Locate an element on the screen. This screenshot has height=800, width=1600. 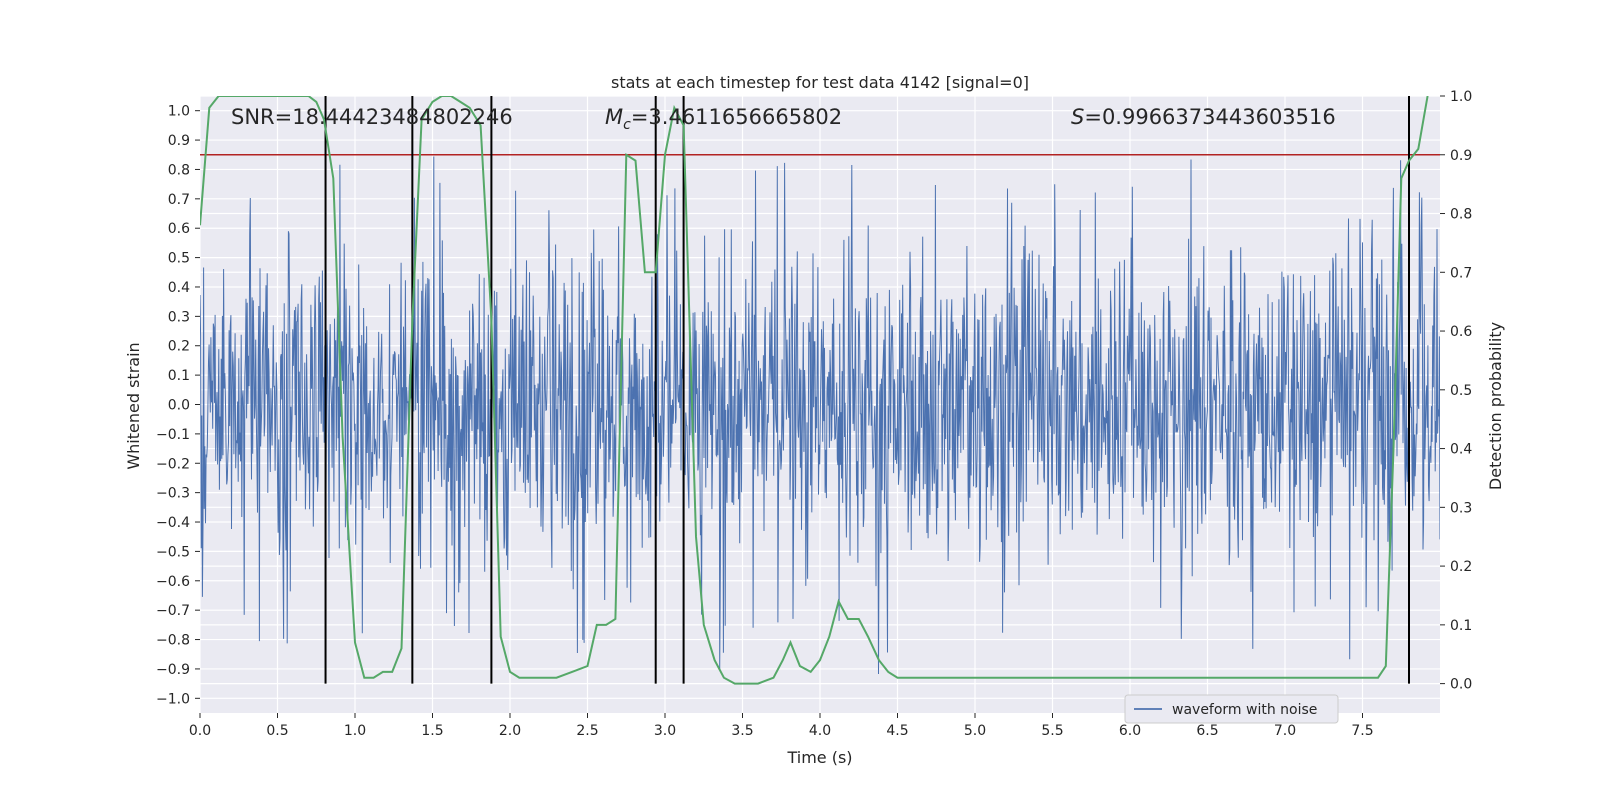
y-left-tick-label: −0.1 is located at coordinates (173, 435).